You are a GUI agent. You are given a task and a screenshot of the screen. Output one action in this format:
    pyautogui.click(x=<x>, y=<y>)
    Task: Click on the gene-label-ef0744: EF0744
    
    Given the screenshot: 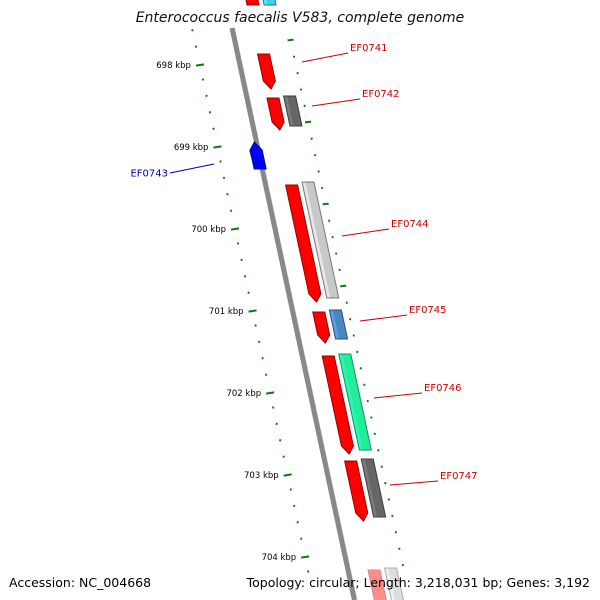 What is the action you would take?
    pyautogui.click(x=385, y=228)
    